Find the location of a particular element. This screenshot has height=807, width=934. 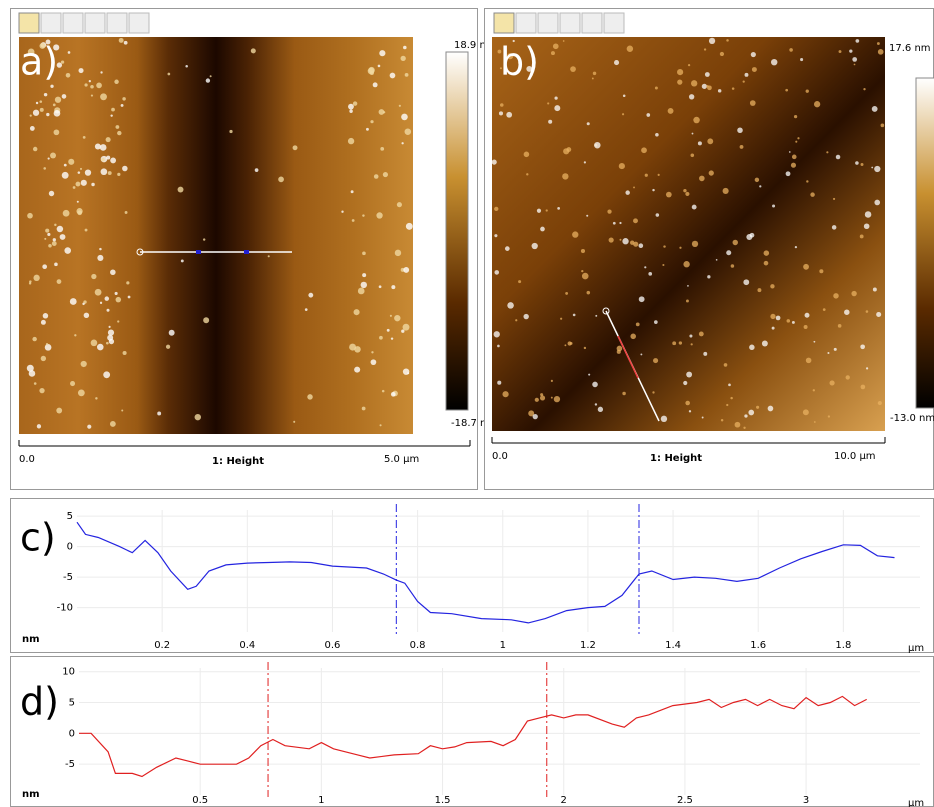

y-tick-label: 5 is located at coordinates (70, 516).